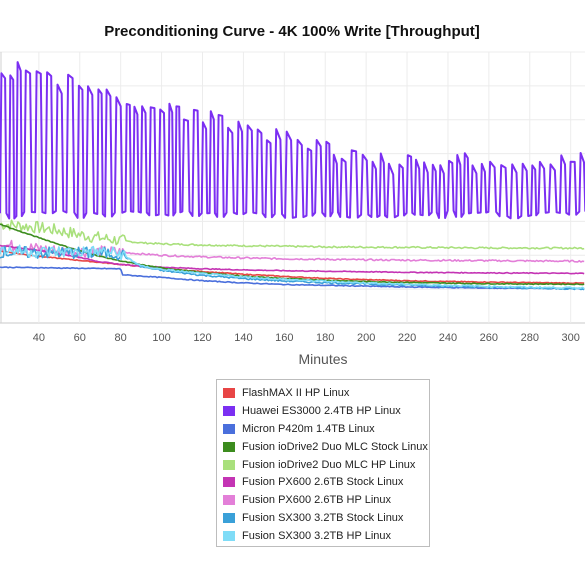  What do you see at coordinates (161, 338) in the screenshot?
I see `x-tick-label: 100` at bounding box center [161, 338].